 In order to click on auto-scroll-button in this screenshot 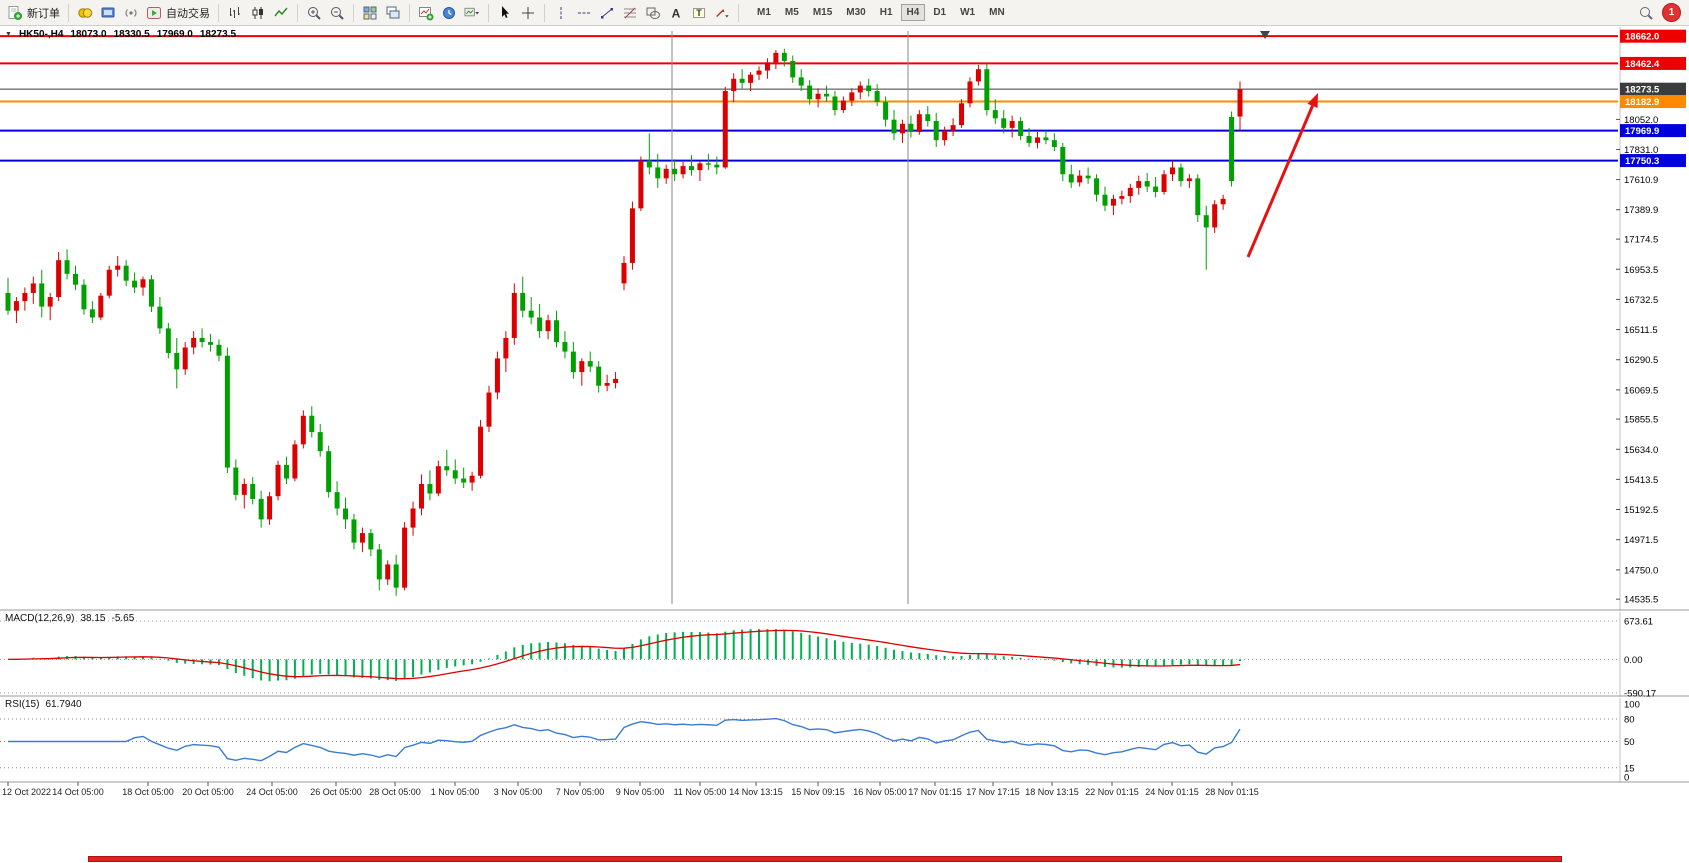, I will do `click(449, 13)`.